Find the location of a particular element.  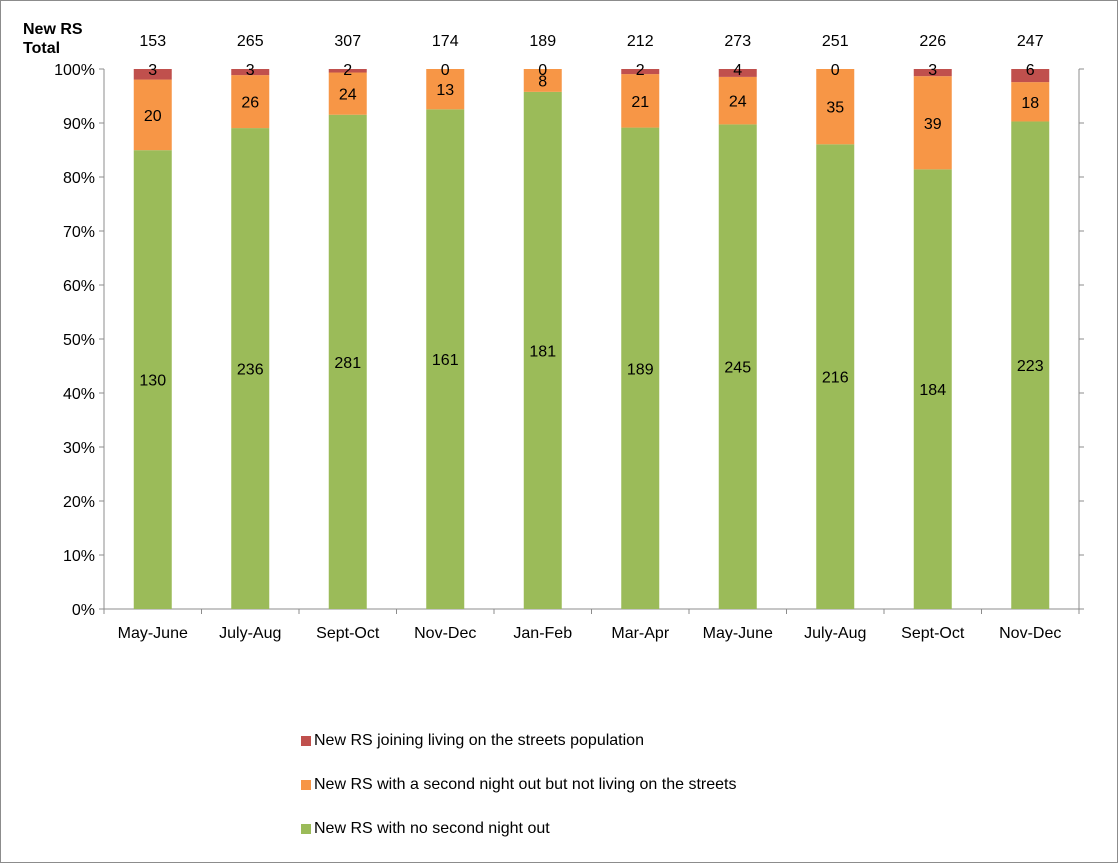

data-label: 223 is located at coordinates (1030, 366).